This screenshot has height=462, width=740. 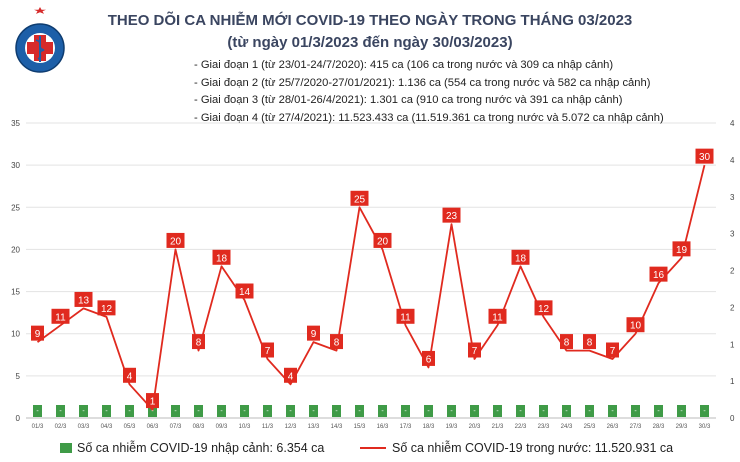 What do you see at coordinates (314, 334) in the screenshot?
I see `data-label: 9` at bounding box center [314, 334].